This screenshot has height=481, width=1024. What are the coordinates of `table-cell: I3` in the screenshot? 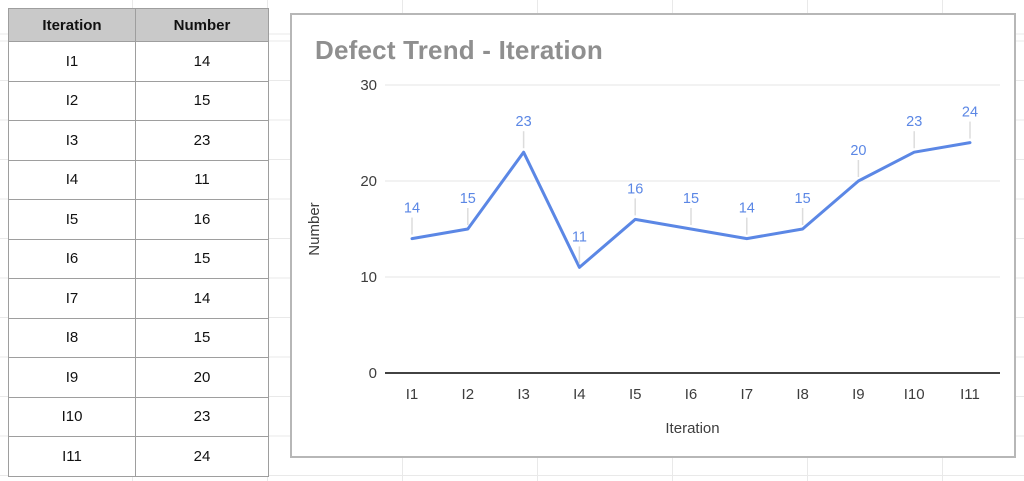 It's located at (72, 140).